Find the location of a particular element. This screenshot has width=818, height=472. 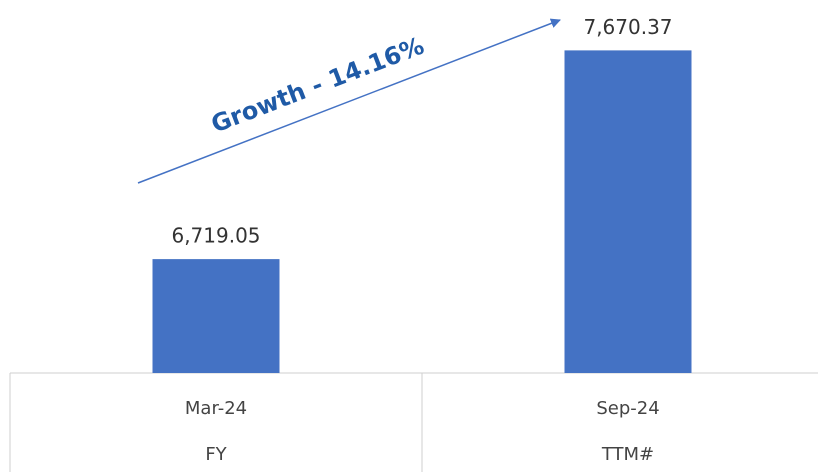

value-label: 7,670.37 is located at coordinates (627, 27).